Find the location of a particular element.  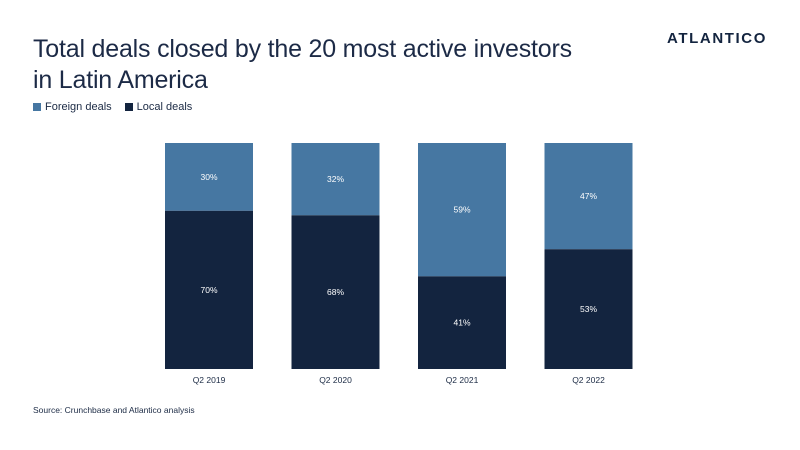

x-tick-label-4: Q2 2022 is located at coordinates (588, 380).